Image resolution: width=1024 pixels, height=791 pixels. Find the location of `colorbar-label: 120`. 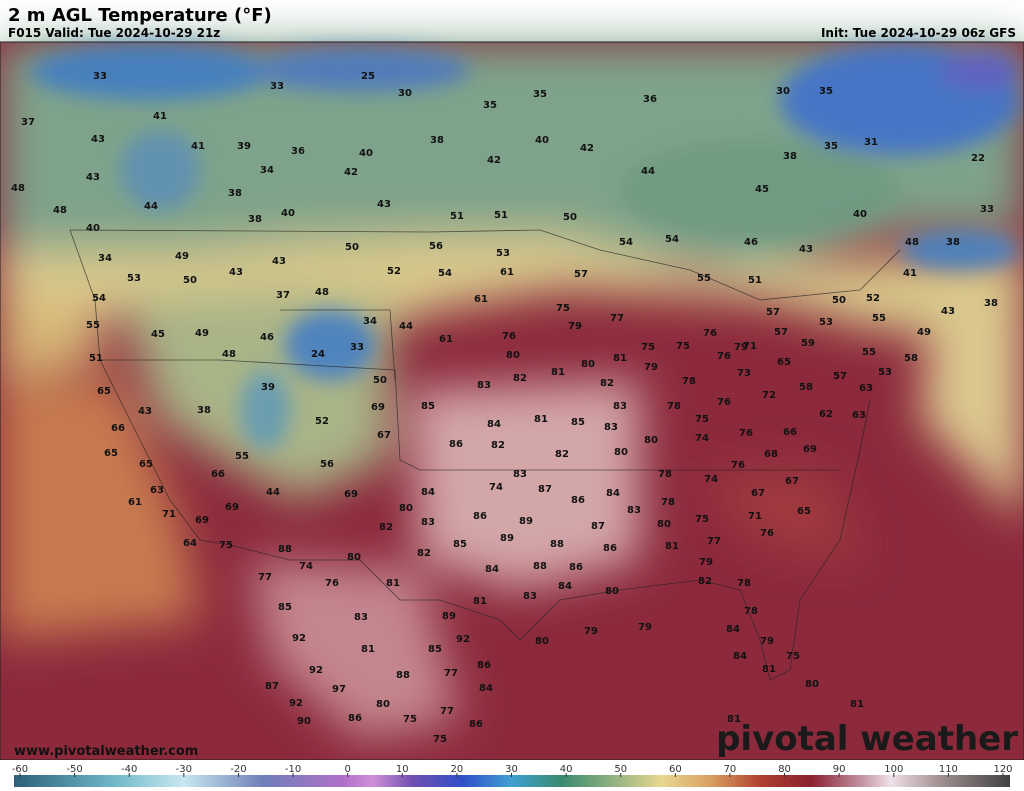

colorbar-label: 120 is located at coordinates (1002, 769).